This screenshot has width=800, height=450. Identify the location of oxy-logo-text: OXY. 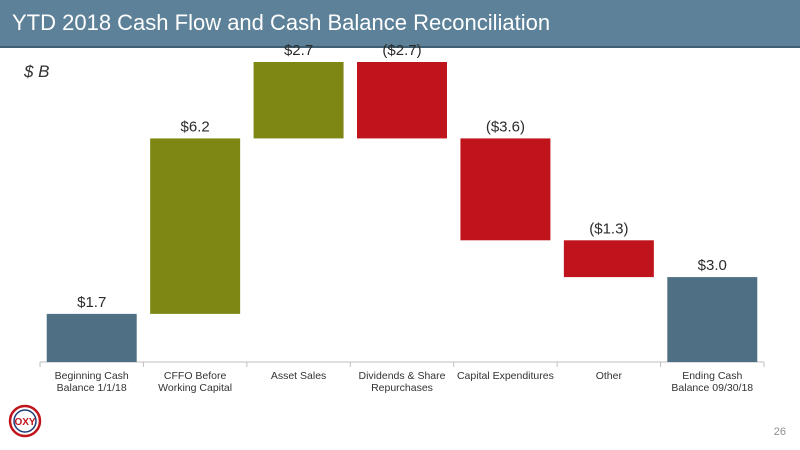
(24, 422).